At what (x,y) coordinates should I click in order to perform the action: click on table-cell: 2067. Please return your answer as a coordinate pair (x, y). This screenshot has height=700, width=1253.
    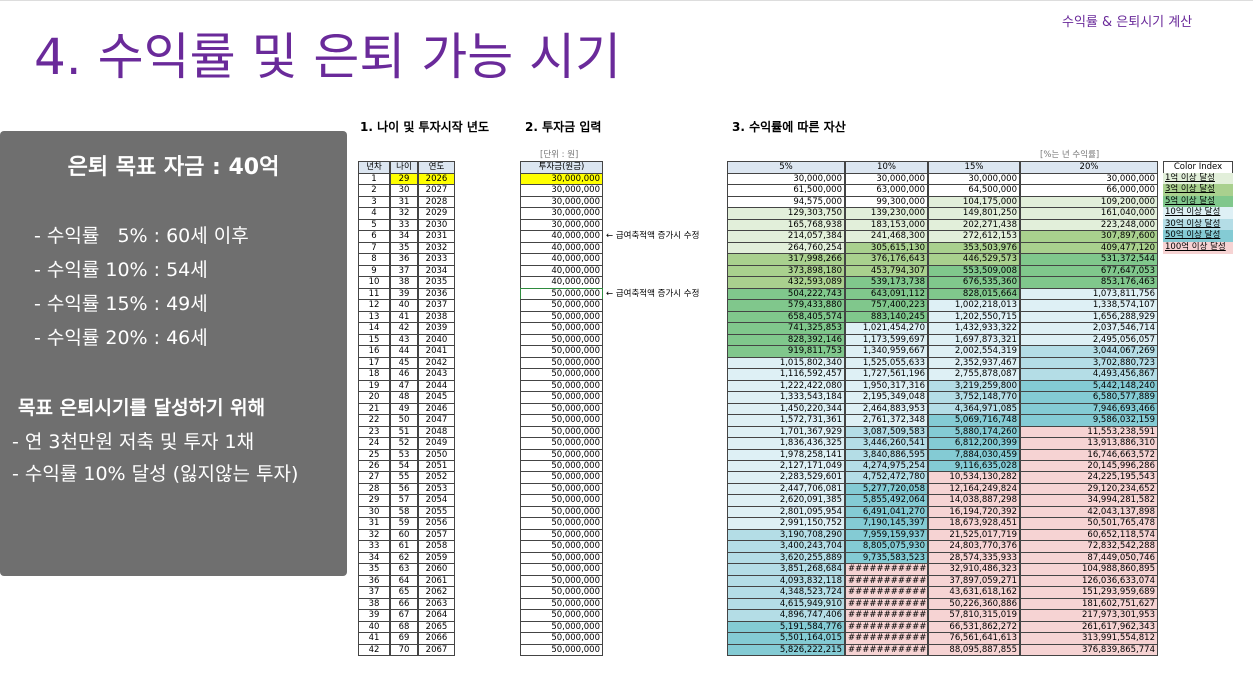
    Looking at the image, I should click on (436, 650).